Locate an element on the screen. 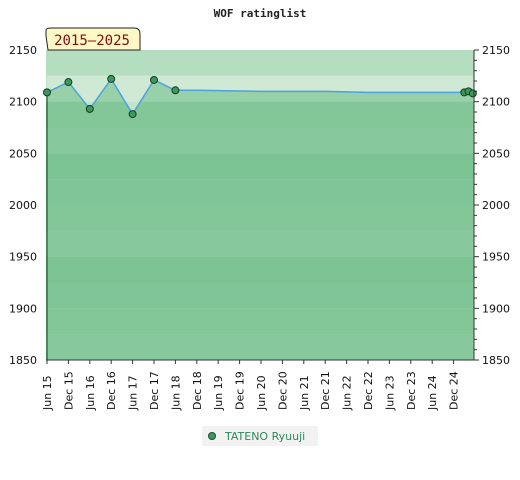  y-tick-label-left: 1950 is located at coordinates (23, 257).